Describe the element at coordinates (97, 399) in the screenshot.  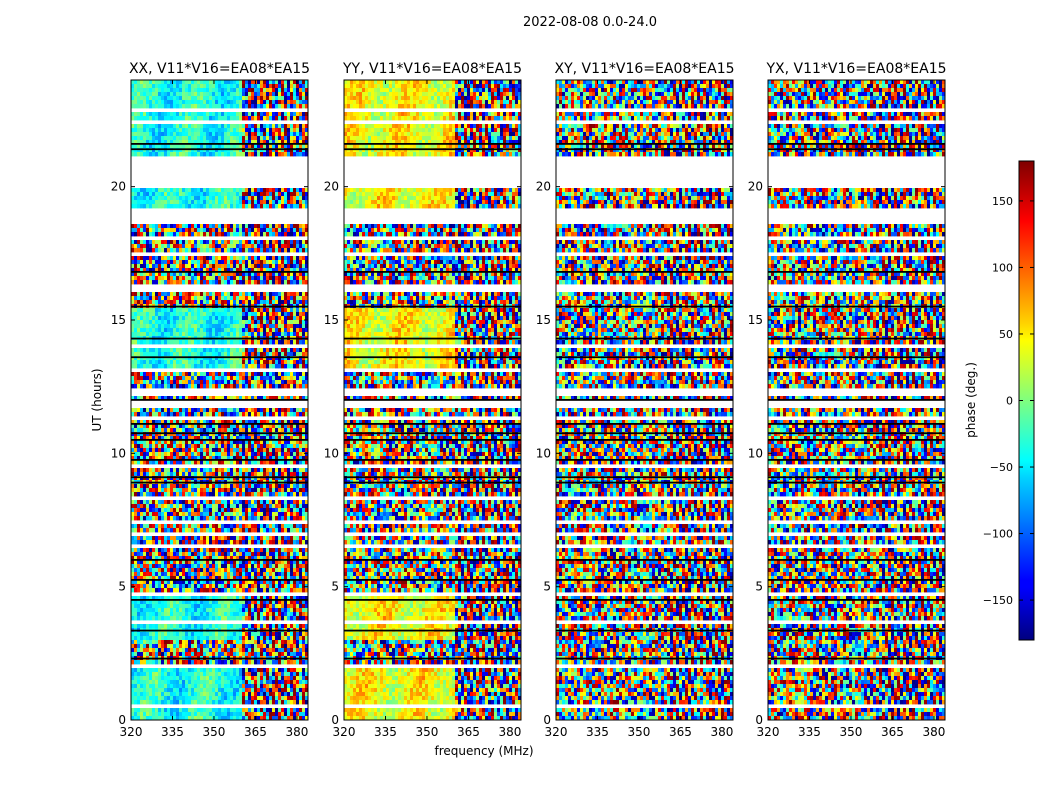
I see `y-axis-label: UT (hours)` at that location.